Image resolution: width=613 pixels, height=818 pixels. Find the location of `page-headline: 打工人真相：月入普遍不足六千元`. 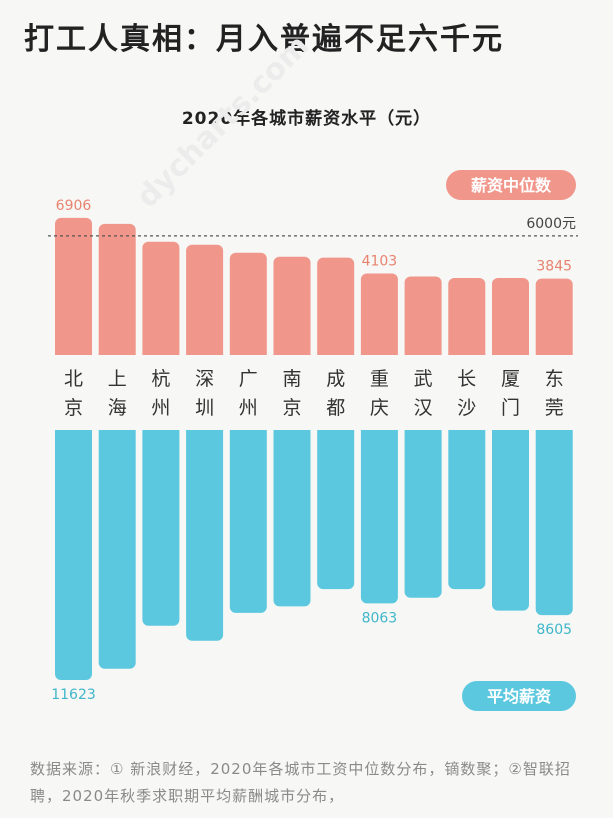

page-headline: 打工人真相：月入普遍不足六千元 is located at coordinates (264, 39).